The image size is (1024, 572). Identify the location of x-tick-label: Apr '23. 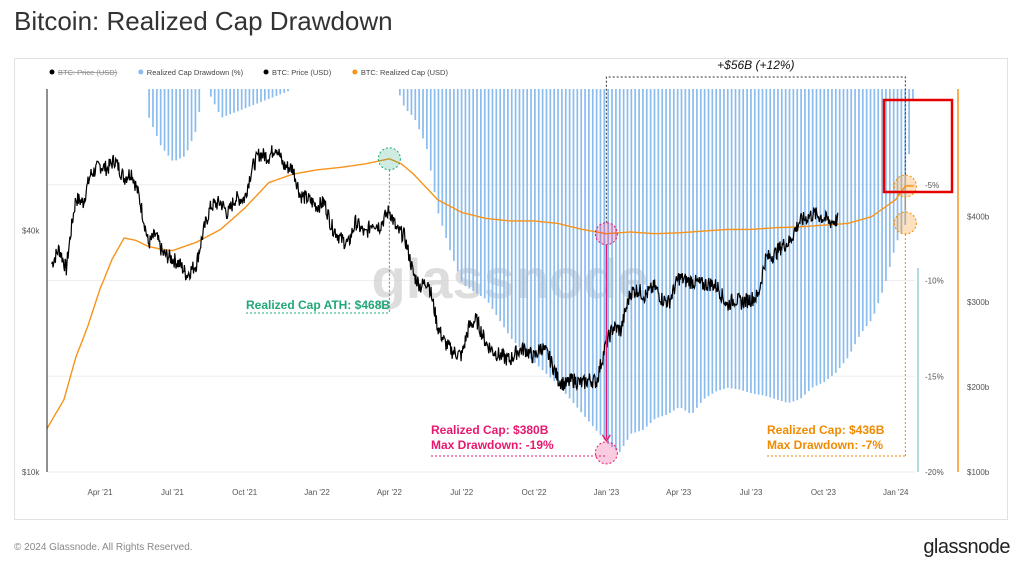
(679, 492).